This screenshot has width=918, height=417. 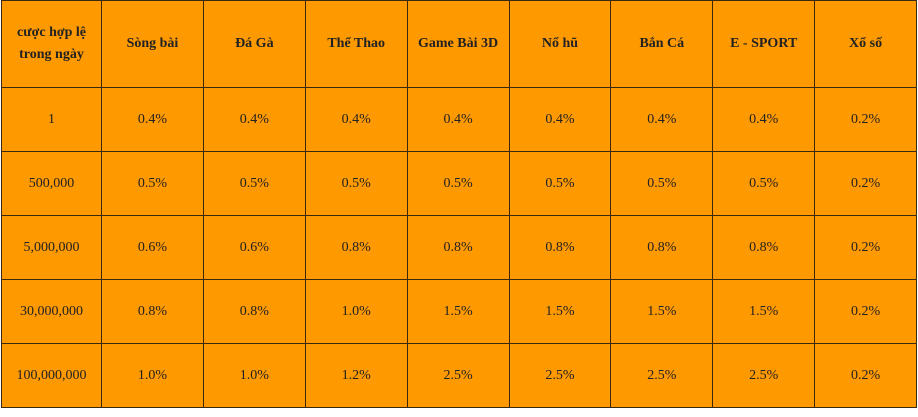 I want to click on threshold-cell: 1, so click(x=51, y=119).